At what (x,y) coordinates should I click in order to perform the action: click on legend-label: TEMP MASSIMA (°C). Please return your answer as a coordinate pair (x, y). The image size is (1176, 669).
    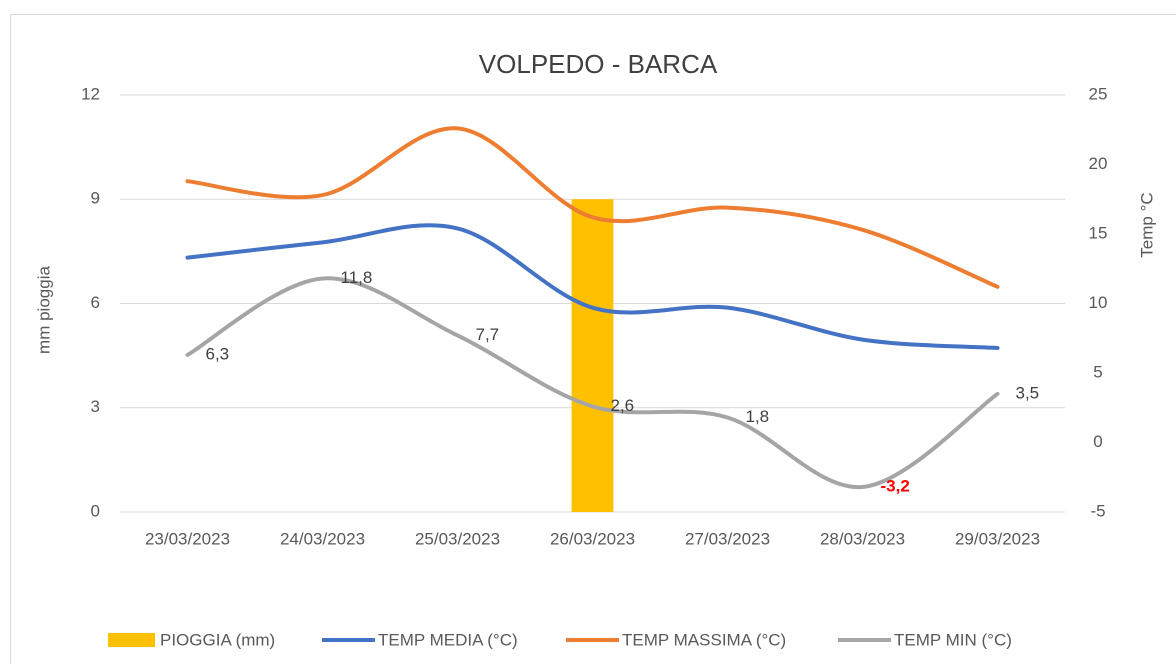
    Looking at the image, I should click on (704, 639).